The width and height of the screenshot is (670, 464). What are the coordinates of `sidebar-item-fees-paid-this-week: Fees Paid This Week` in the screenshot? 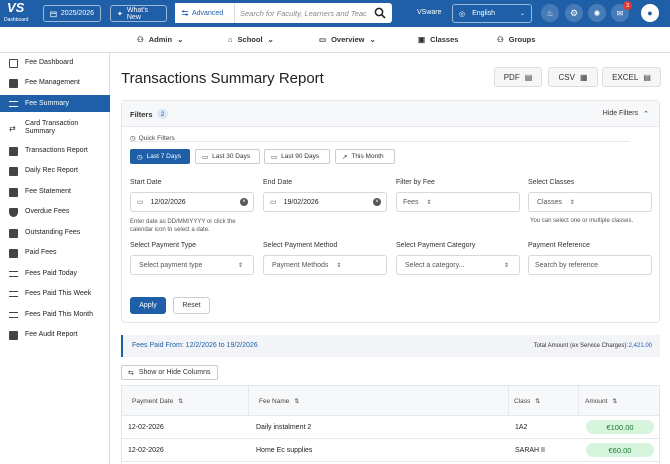 It's located at (55, 294).